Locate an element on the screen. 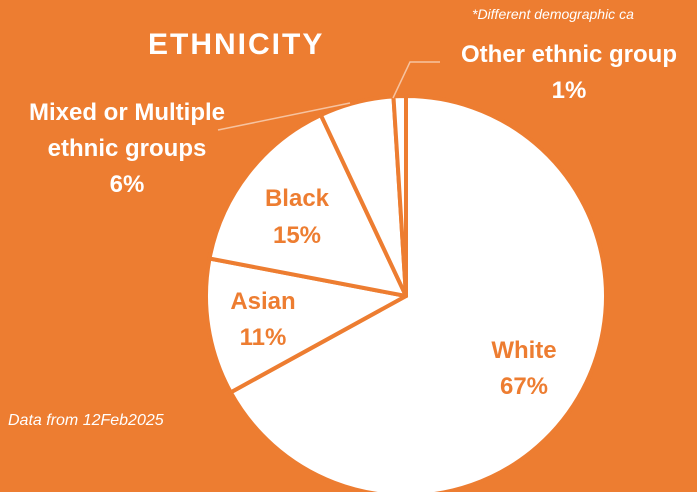 This screenshot has width=697, height=492. slice-label-white: White is located at coordinates (523, 350).